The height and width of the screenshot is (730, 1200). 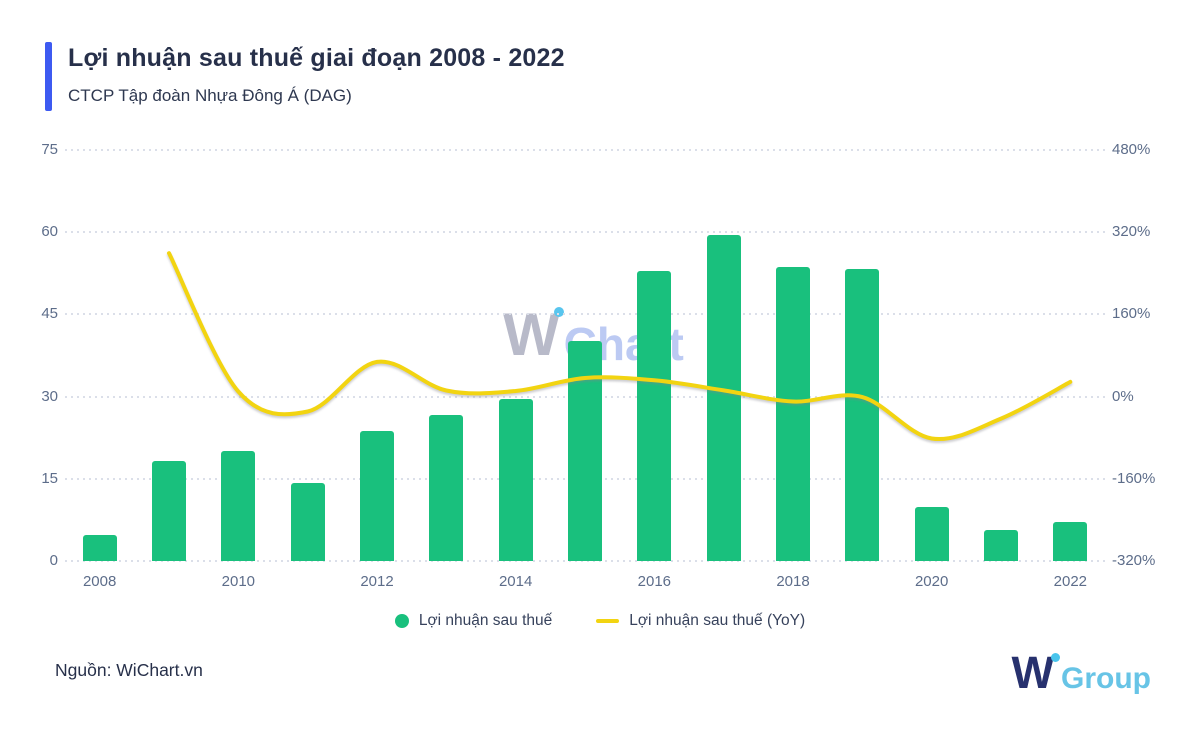 I want to click on bar-2011, so click(x=307, y=522).